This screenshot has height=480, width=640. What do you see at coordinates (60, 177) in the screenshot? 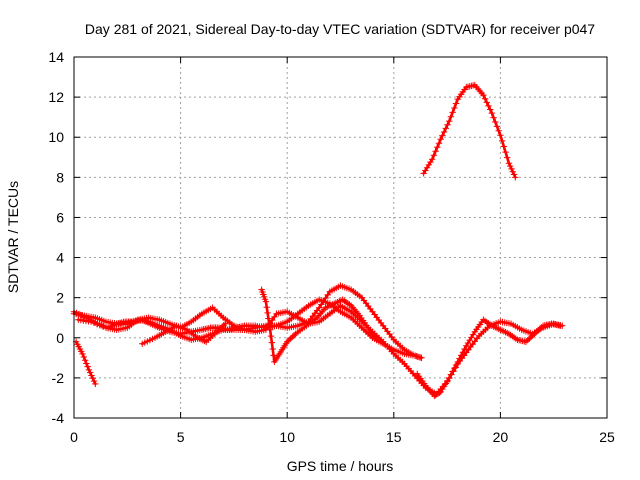
I see `y-tick-label-8: 8` at bounding box center [60, 177].